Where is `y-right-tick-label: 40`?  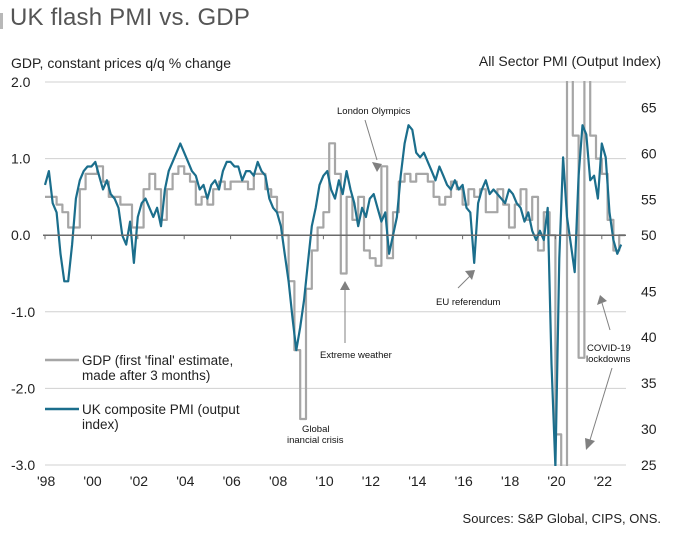 y-right-tick-label: 40 is located at coordinates (649, 337).